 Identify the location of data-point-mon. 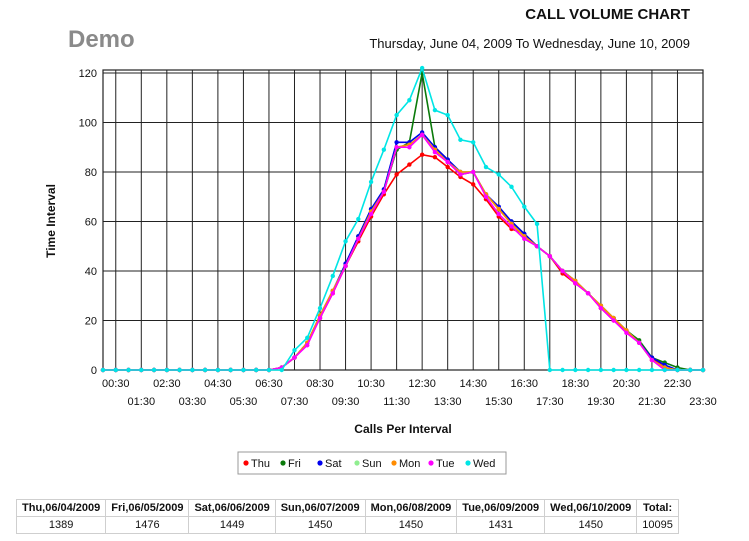
(498, 209).